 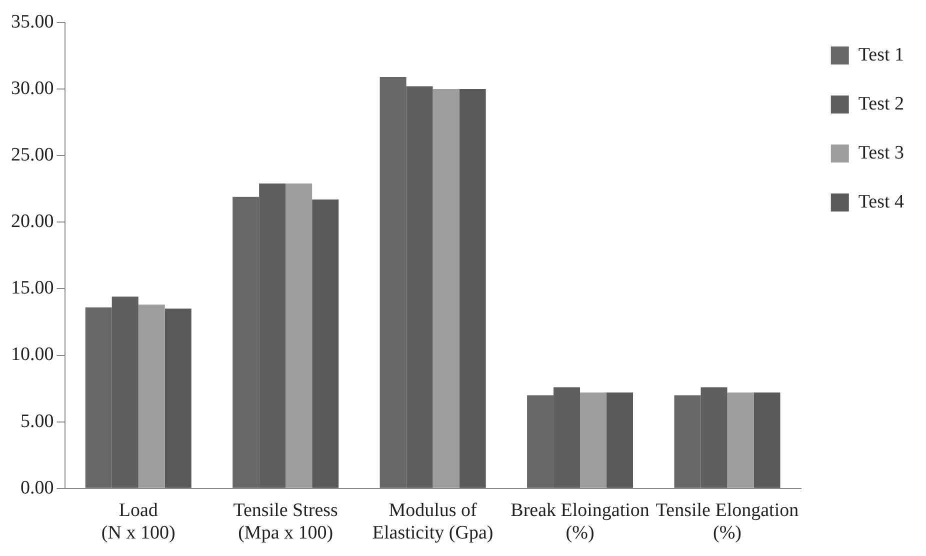 I want to click on legend-label: Test 1, so click(x=881, y=55).